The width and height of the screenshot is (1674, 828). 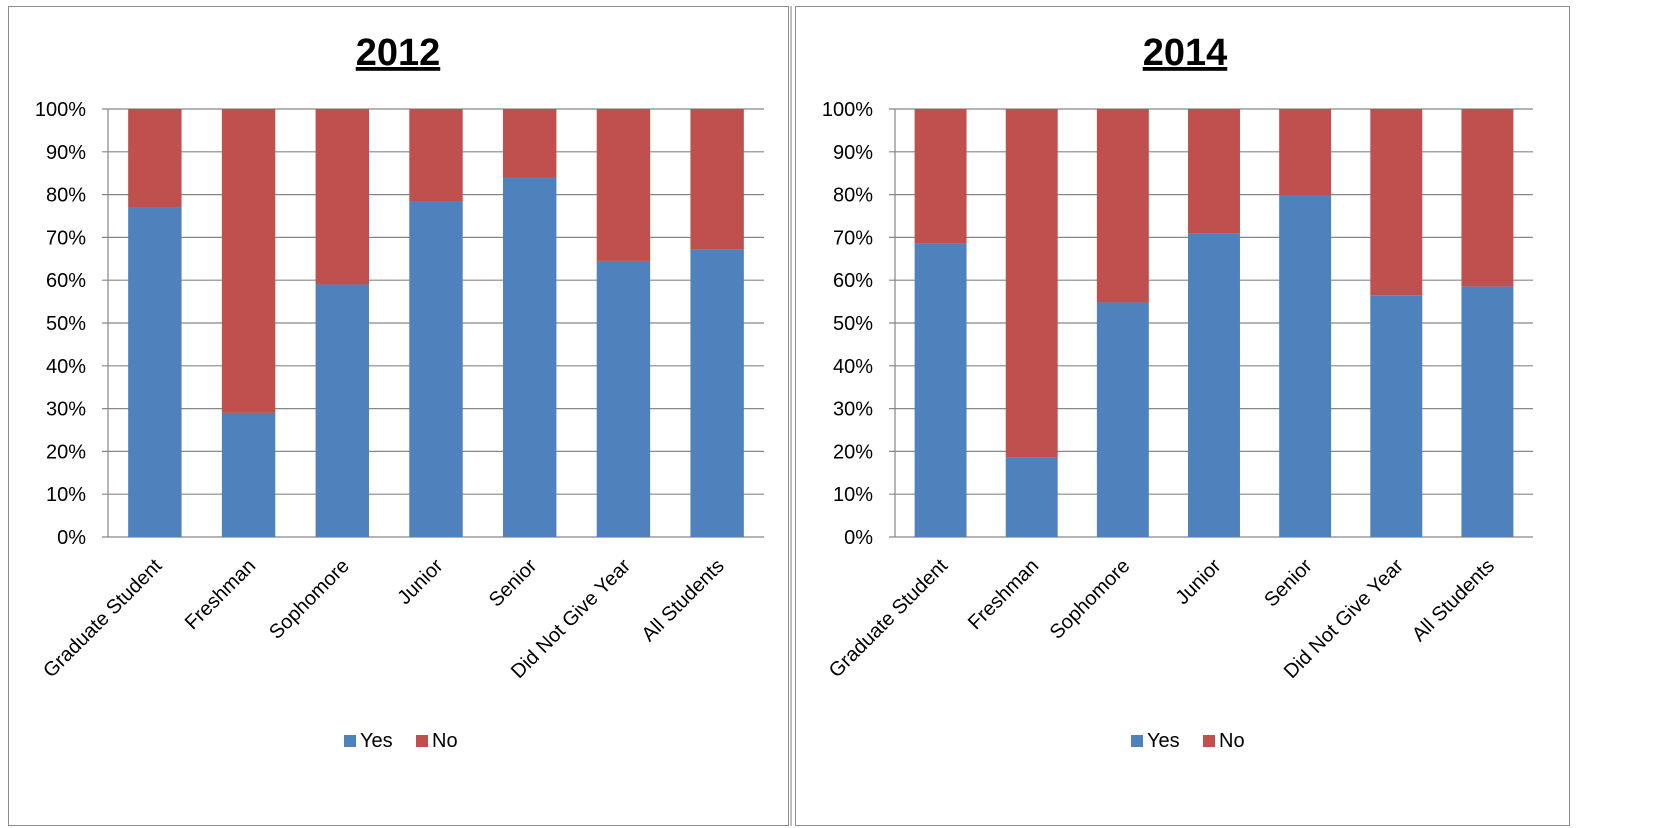 I want to click on chart-title: 2014, so click(x=1185, y=53).